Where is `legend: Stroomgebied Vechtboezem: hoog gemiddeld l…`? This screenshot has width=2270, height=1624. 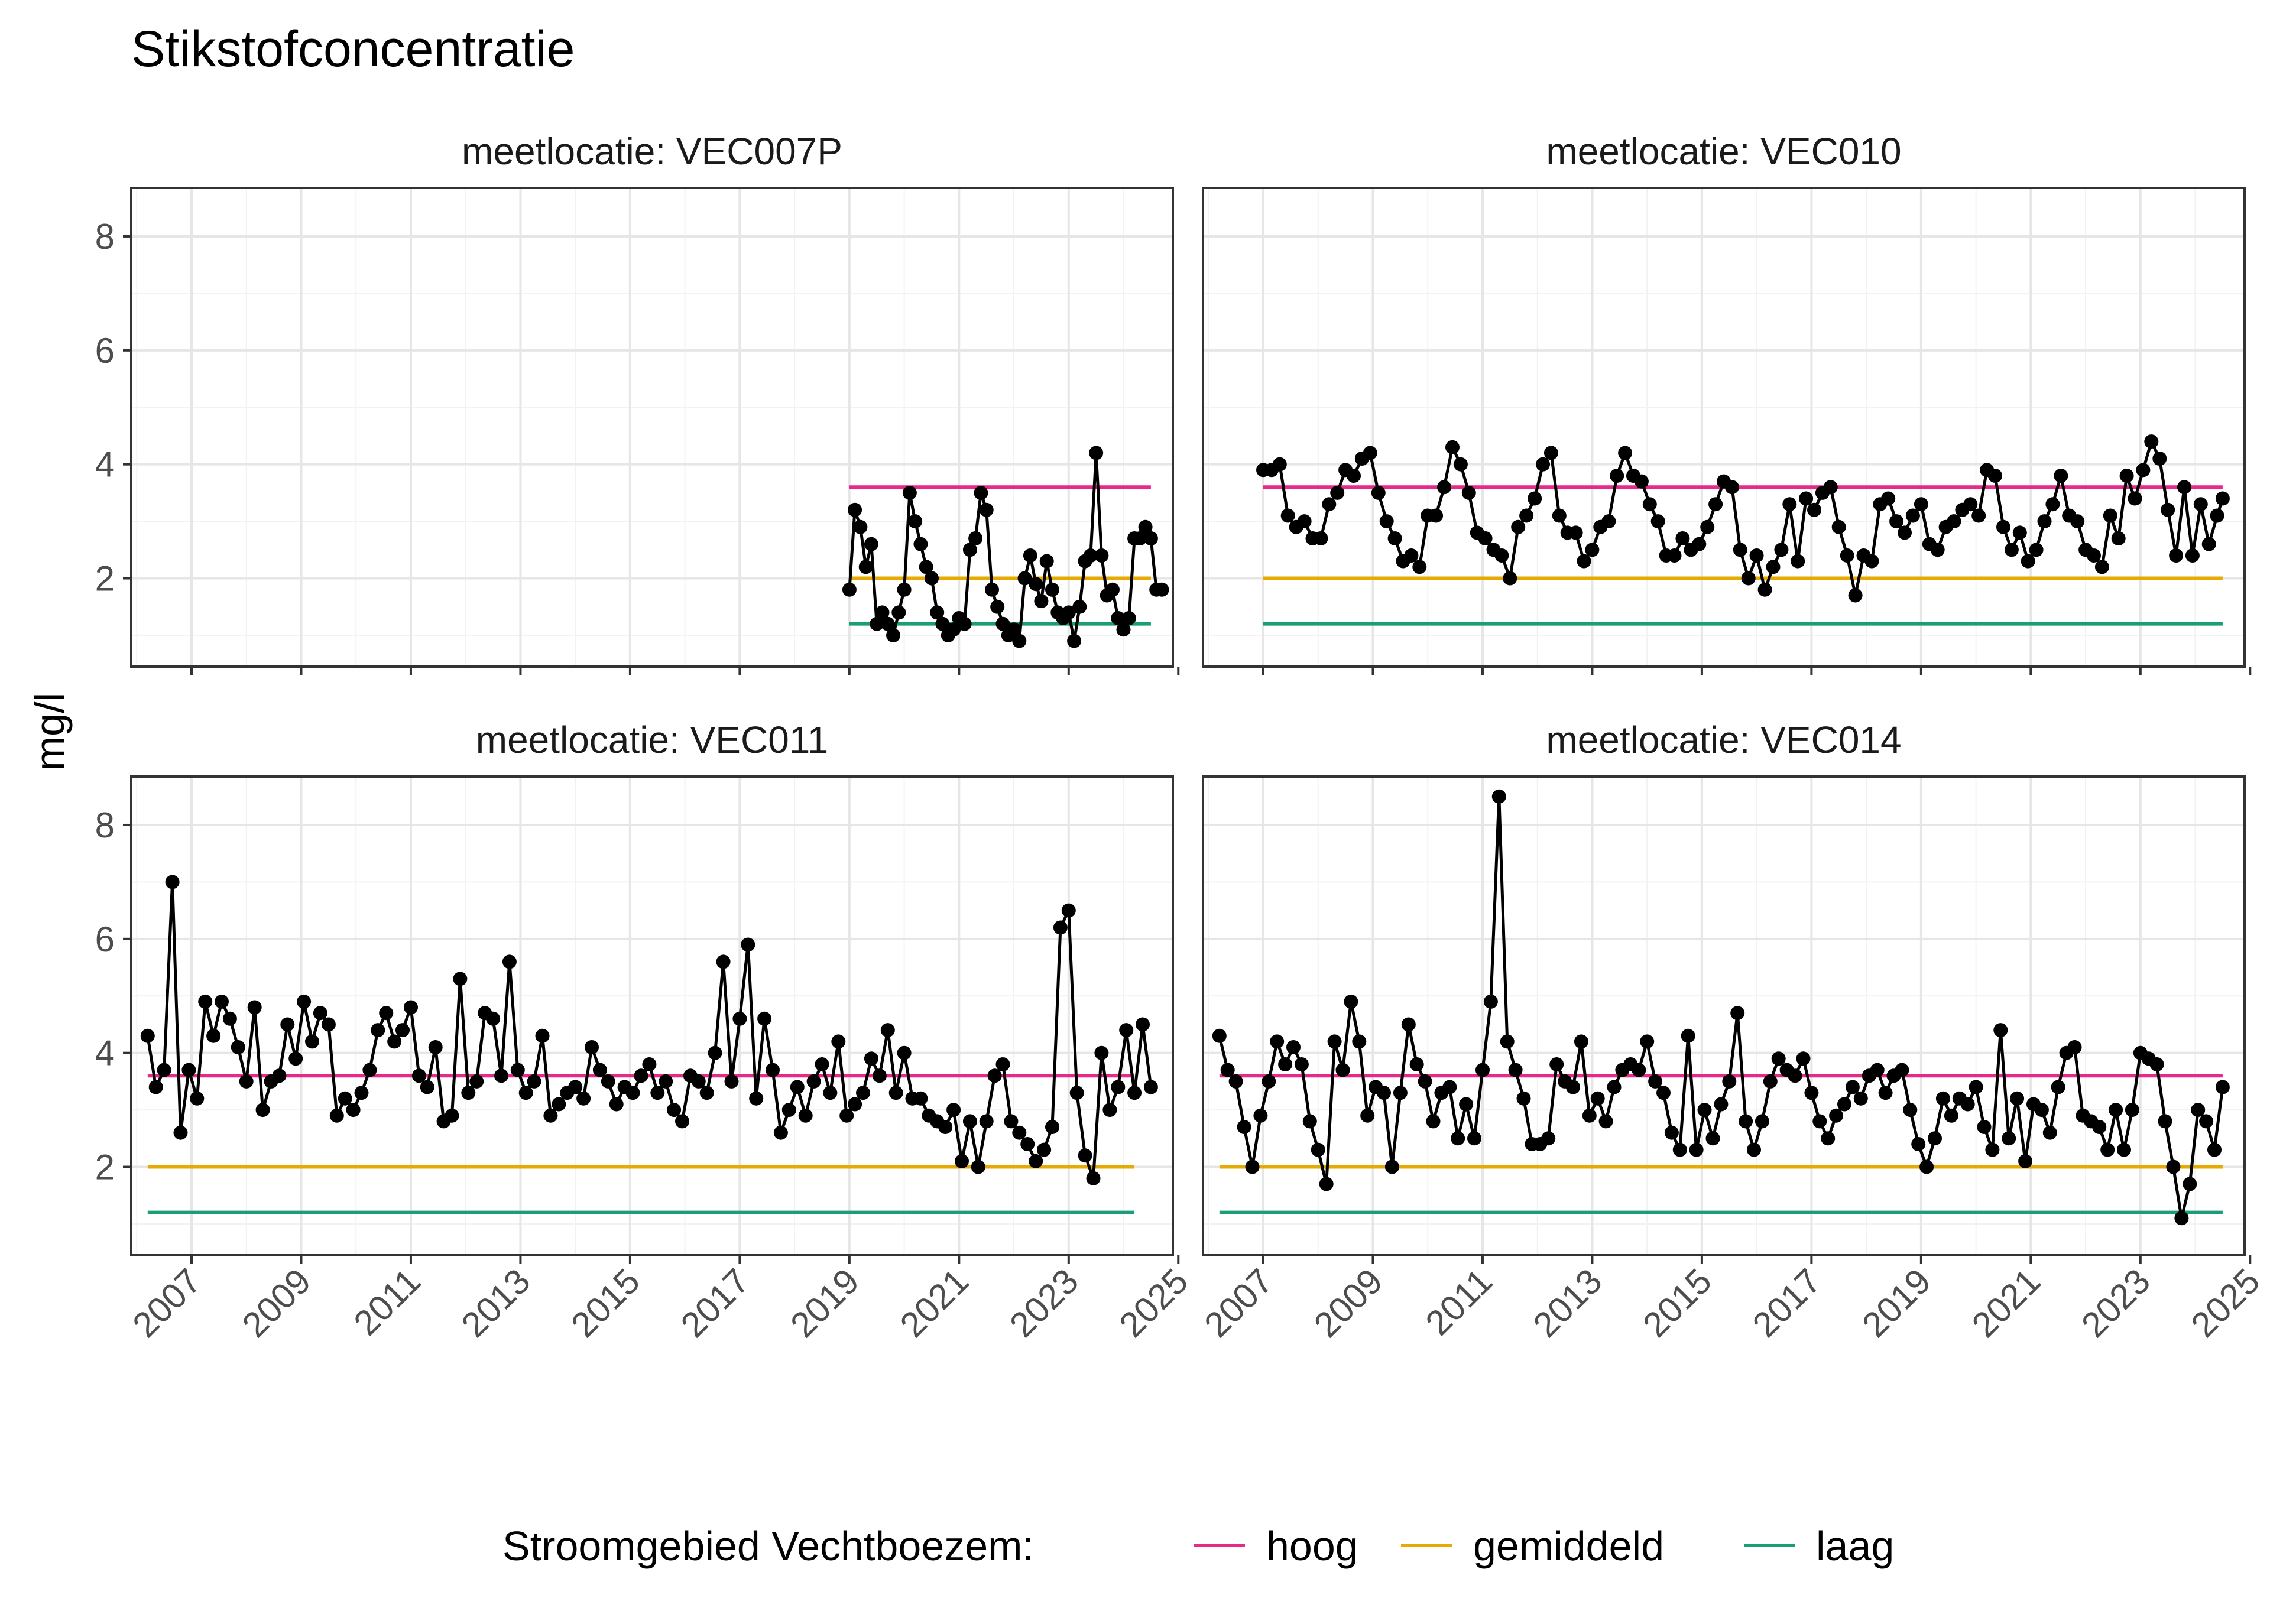
legend: Stroomgebied Vechtboezem: hoog gemiddeld l… is located at coordinates (1198, 1546).